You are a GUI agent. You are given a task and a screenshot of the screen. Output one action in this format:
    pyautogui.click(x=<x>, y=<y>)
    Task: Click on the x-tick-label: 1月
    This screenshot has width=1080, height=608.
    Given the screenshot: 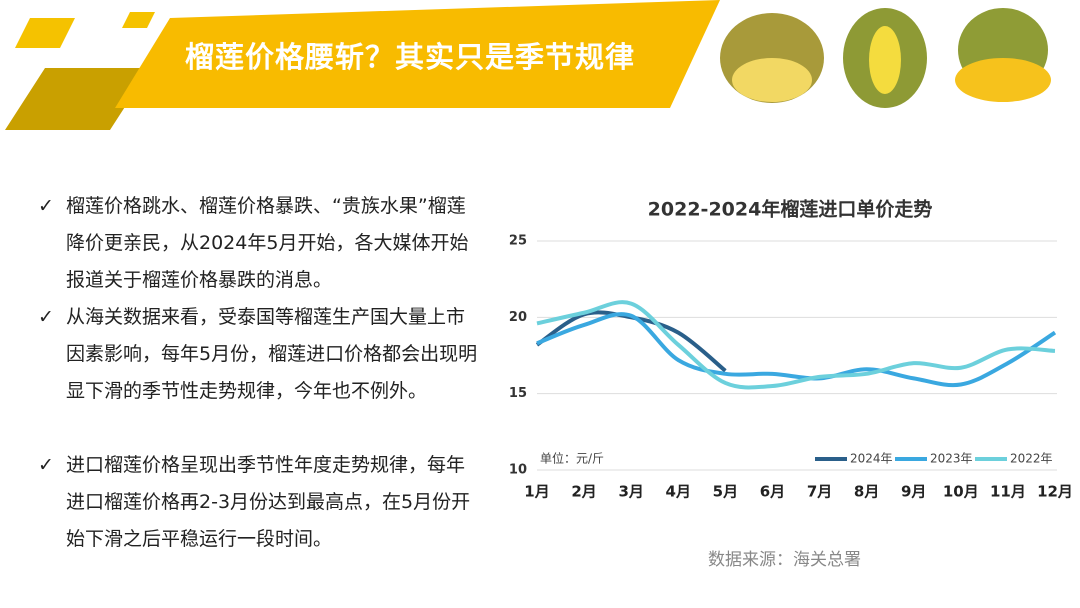 What is the action you would take?
    pyautogui.click(x=536, y=492)
    